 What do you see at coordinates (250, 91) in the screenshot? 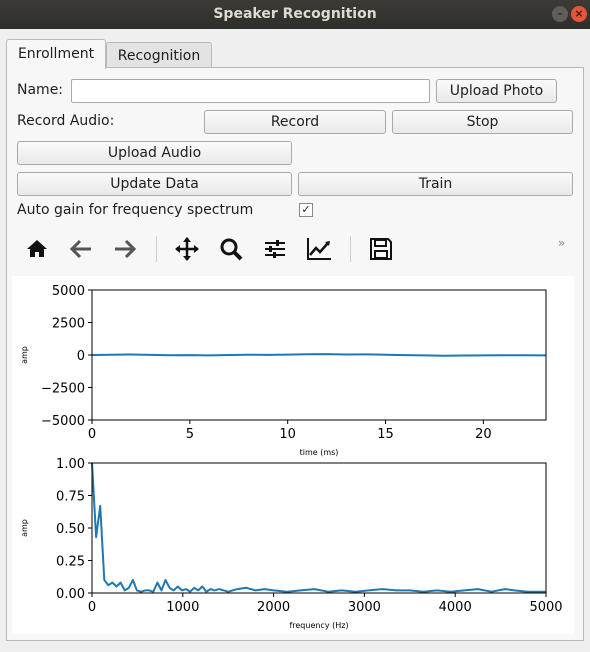
I see `name-input` at bounding box center [250, 91].